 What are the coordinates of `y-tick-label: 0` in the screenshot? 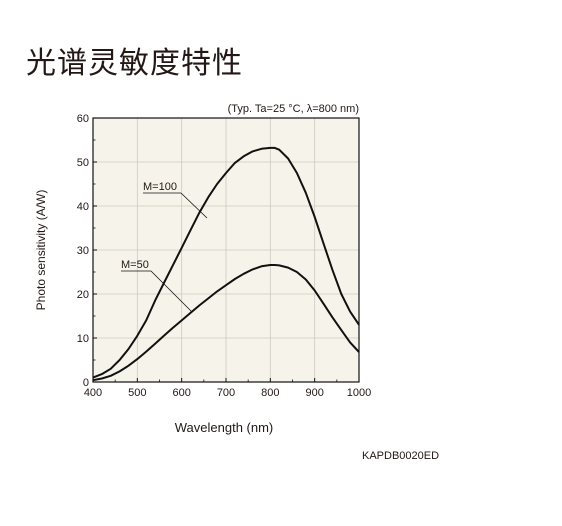 It's located at (86, 383).